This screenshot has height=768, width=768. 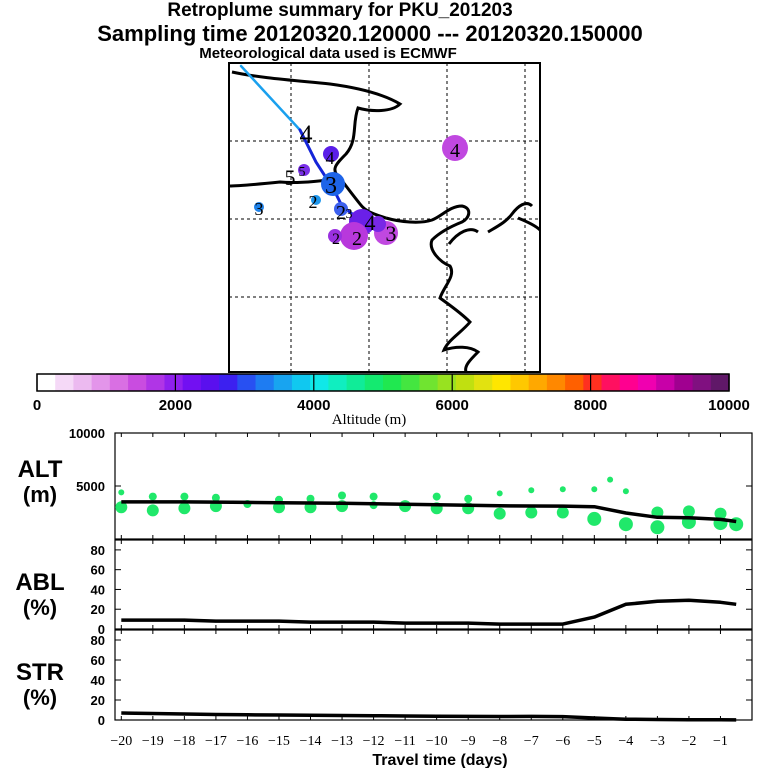 I want to click on y-tick-label: 60, so click(x=98, y=660).